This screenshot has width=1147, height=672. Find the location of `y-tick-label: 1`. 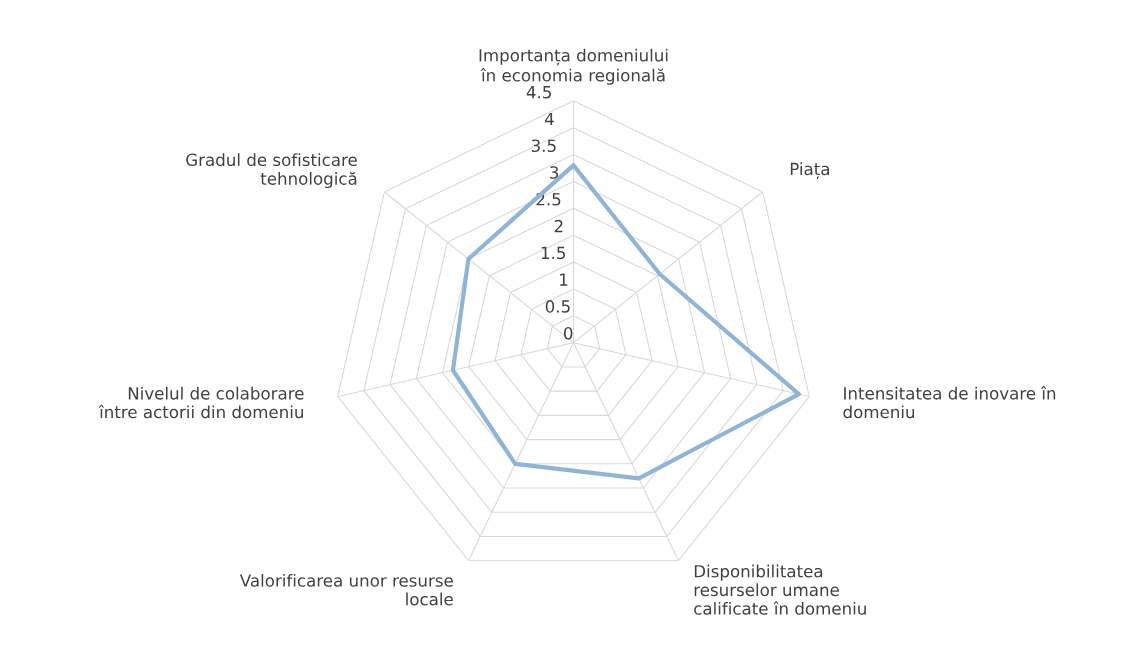

y-tick-label: 1 is located at coordinates (564, 279).